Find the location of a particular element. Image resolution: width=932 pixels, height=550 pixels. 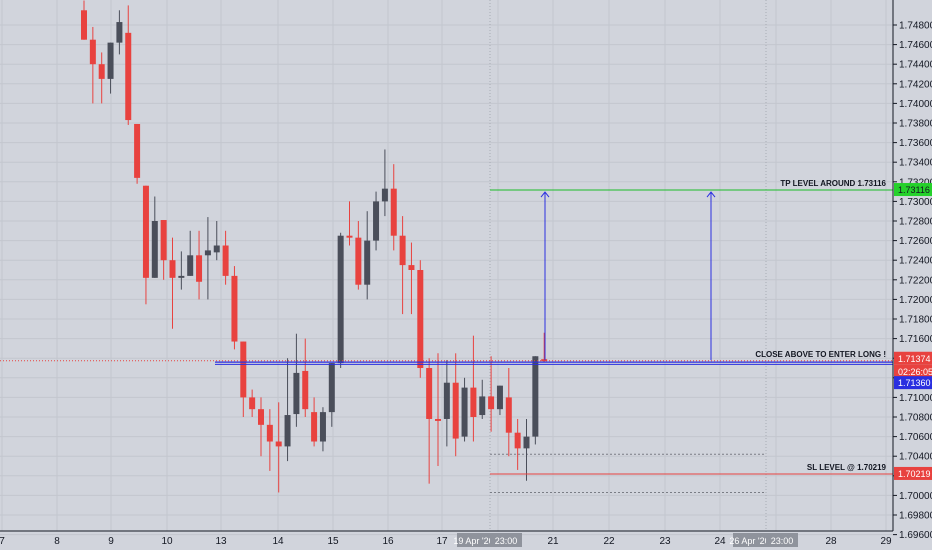

entry-price-tag-bg is located at coordinates (913, 358).